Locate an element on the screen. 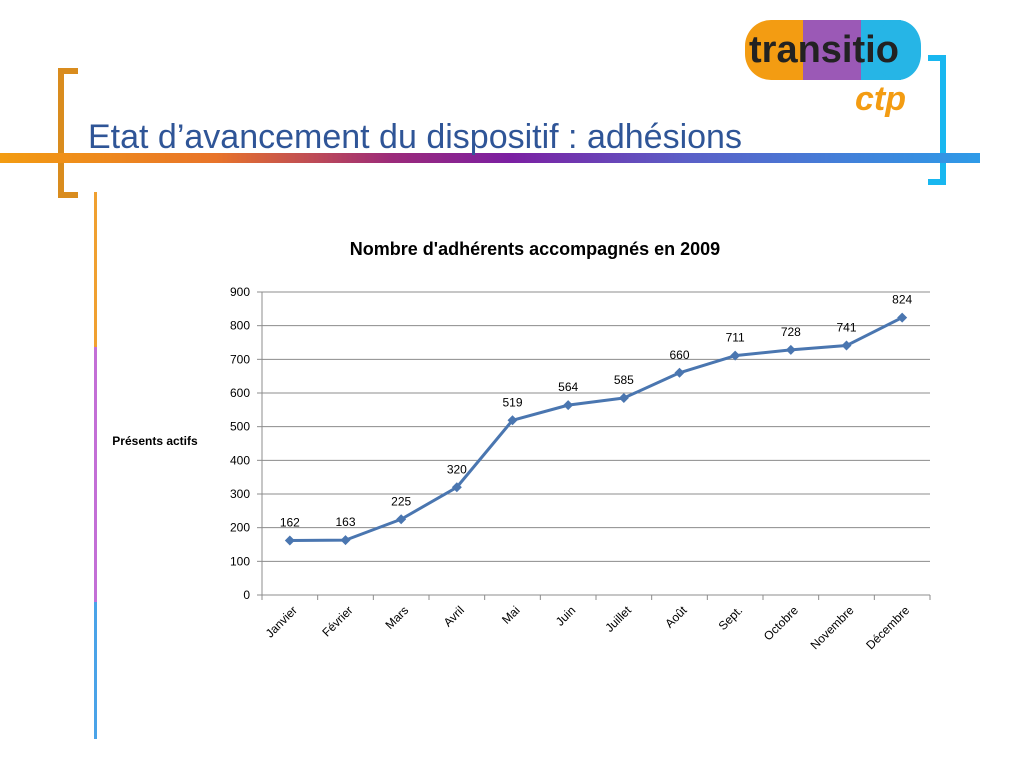  y-tick-label: 400 is located at coordinates (240, 460).